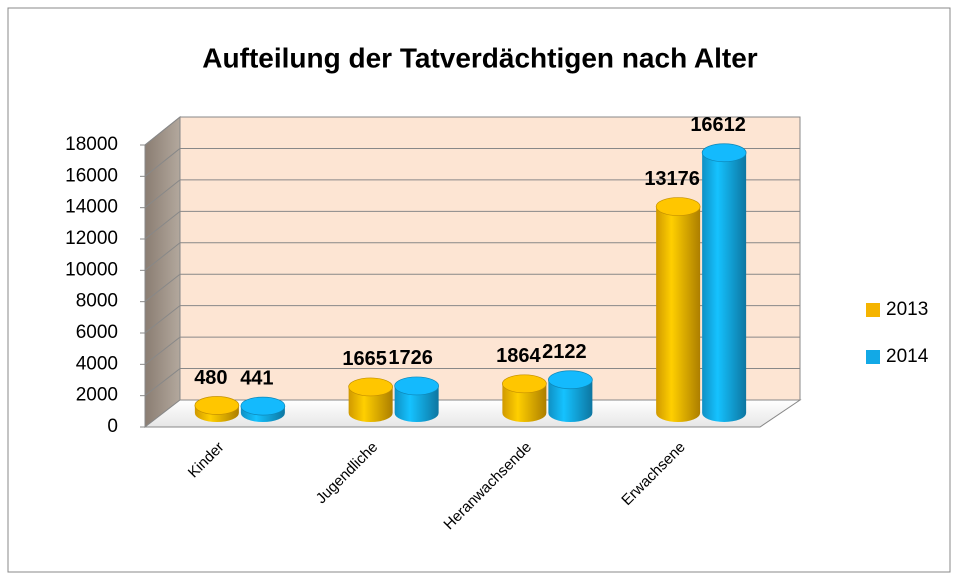  I want to click on data-label: 1726, so click(410, 358).